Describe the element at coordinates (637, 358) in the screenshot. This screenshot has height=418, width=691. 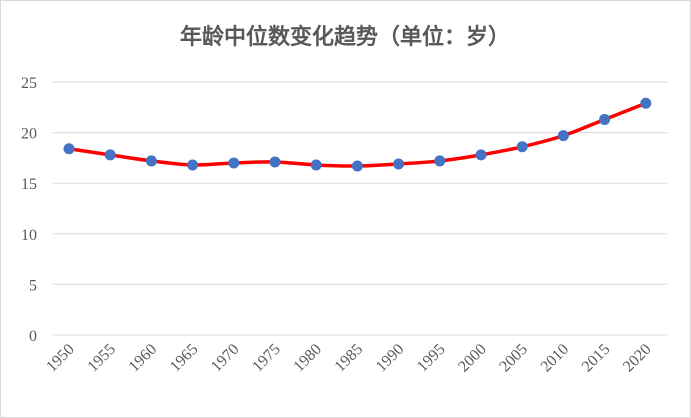
I see `x-tick-label: 2020` at that location.